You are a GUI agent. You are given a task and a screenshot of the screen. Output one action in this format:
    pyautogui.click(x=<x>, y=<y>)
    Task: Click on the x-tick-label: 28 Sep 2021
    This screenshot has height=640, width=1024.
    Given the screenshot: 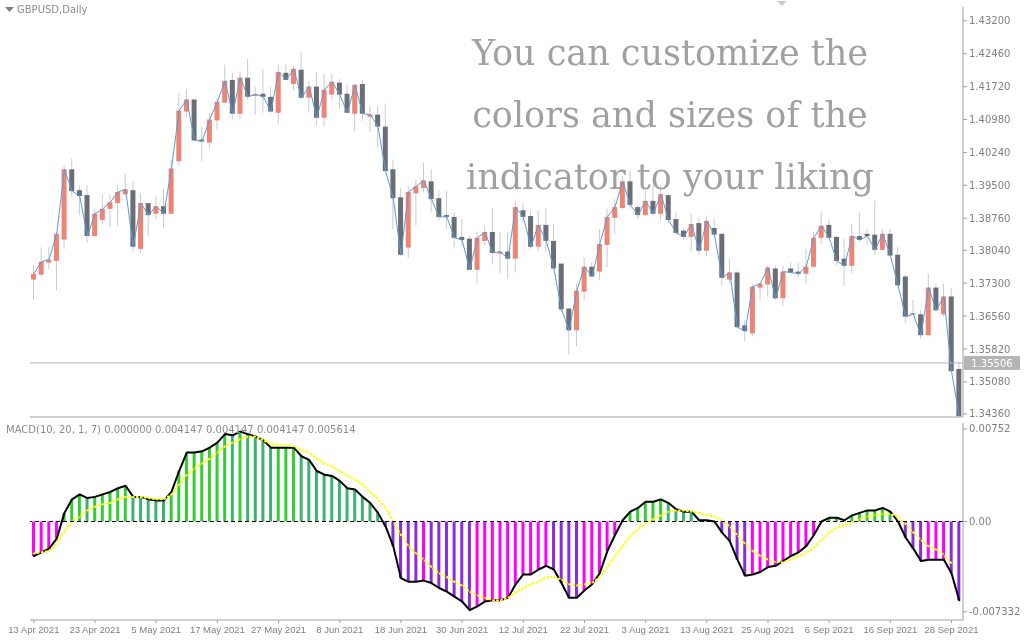 What is the action you would take?
    pyautogui.click(x=951, y=629)
    